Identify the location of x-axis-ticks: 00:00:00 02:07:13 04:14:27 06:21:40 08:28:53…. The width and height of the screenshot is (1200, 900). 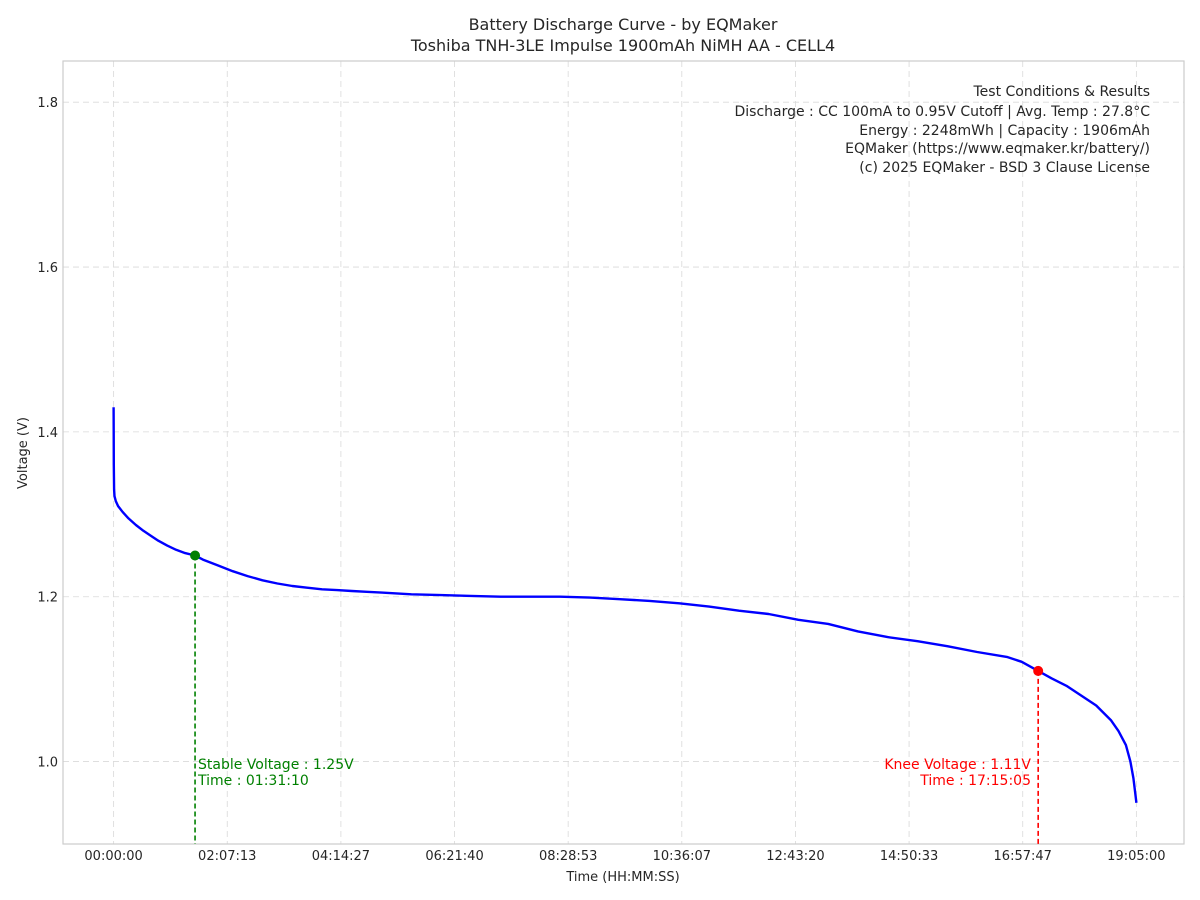
(624, 856).